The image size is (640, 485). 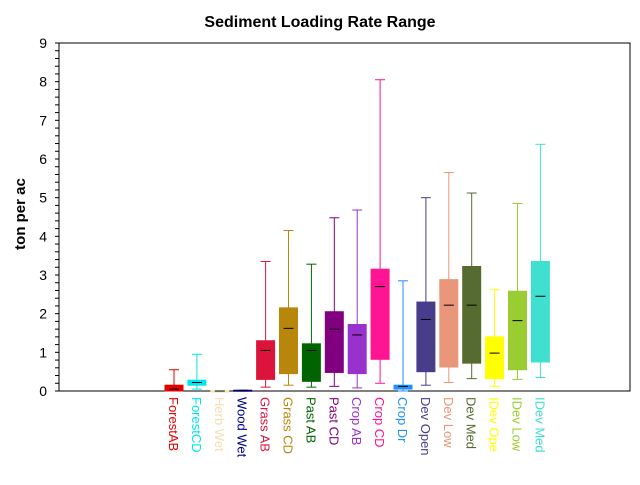 I want to click on x-tick-label: Dev Med, so click(x=471, y=423).